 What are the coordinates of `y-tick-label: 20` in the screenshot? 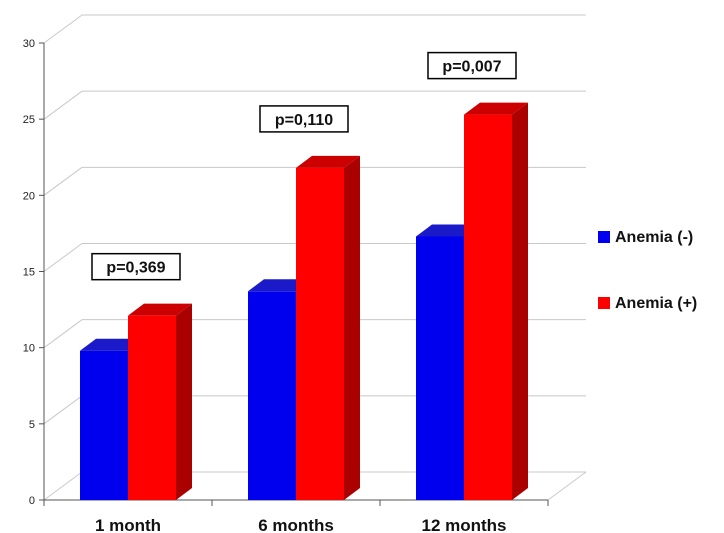 It's located at (29, 196).